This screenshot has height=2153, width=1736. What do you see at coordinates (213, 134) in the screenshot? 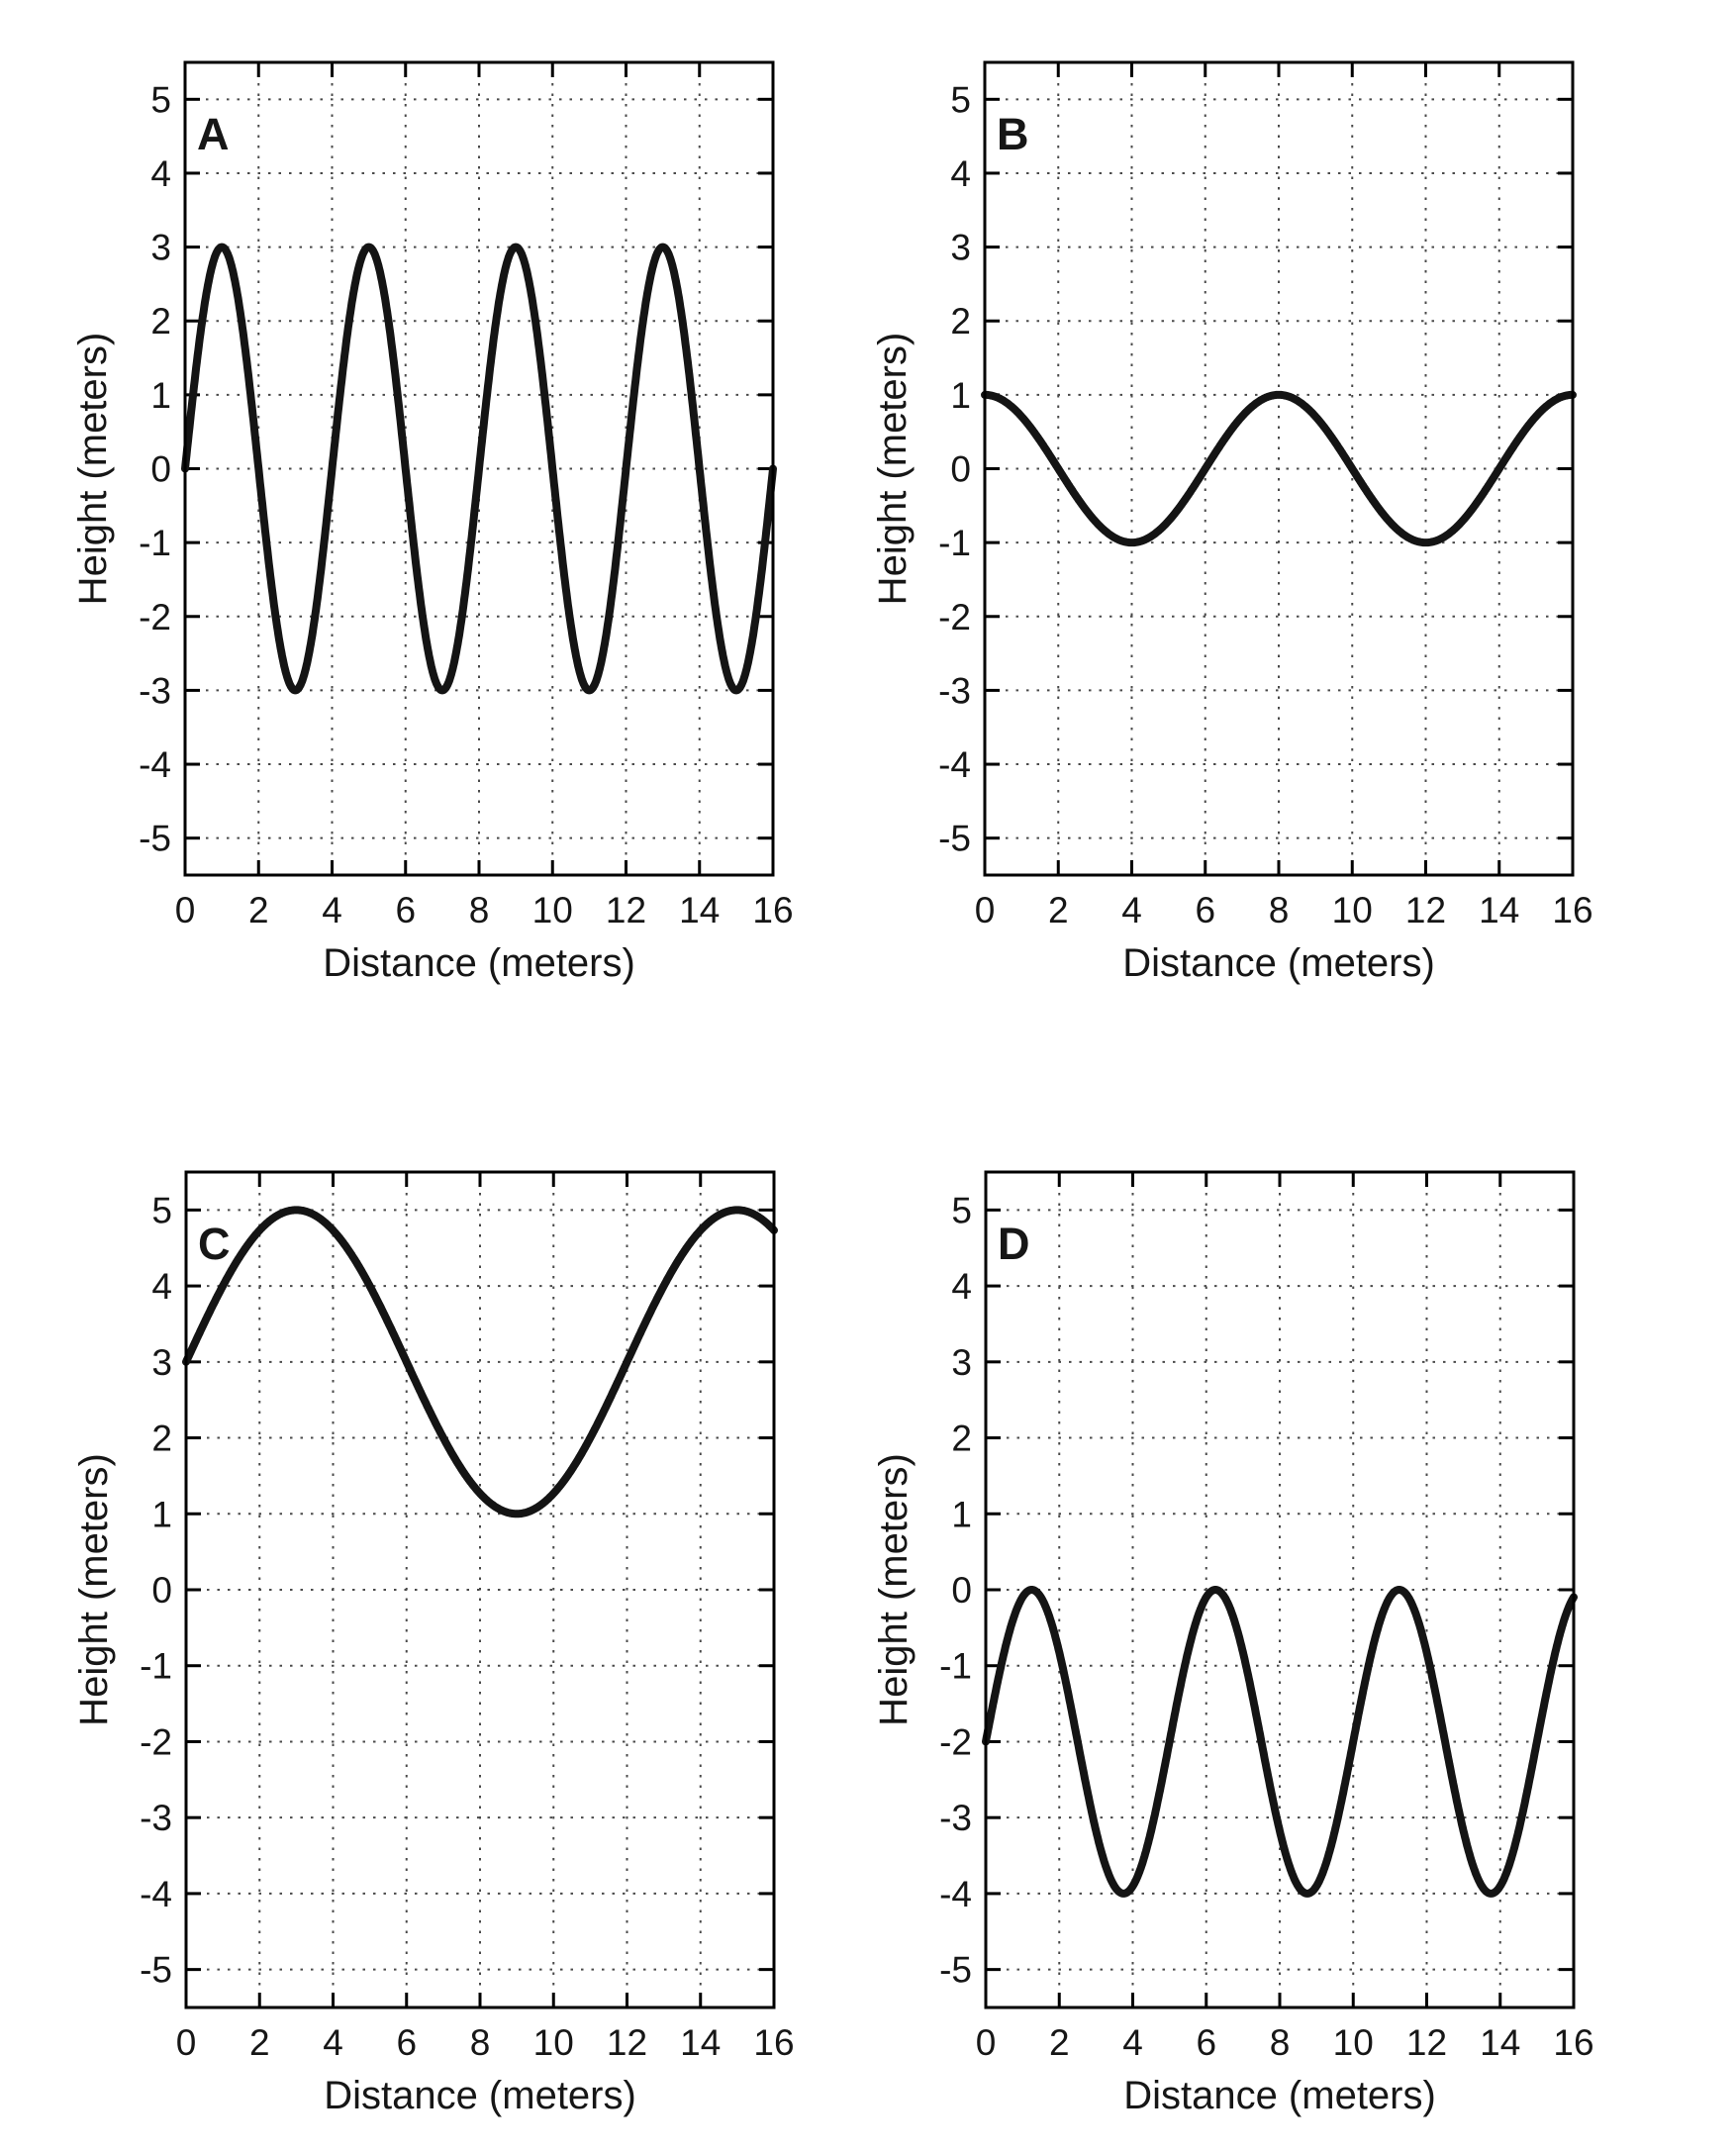
I see `panel-letter-A: A` at bounding box center [213, 134].